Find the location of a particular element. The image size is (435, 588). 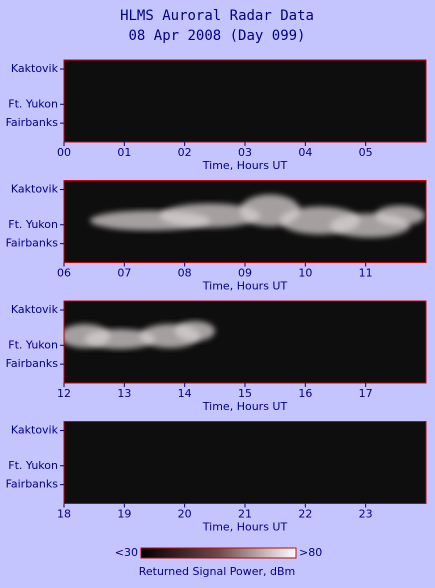

x-tick-label: 10 is located at coordinates (305, 273).